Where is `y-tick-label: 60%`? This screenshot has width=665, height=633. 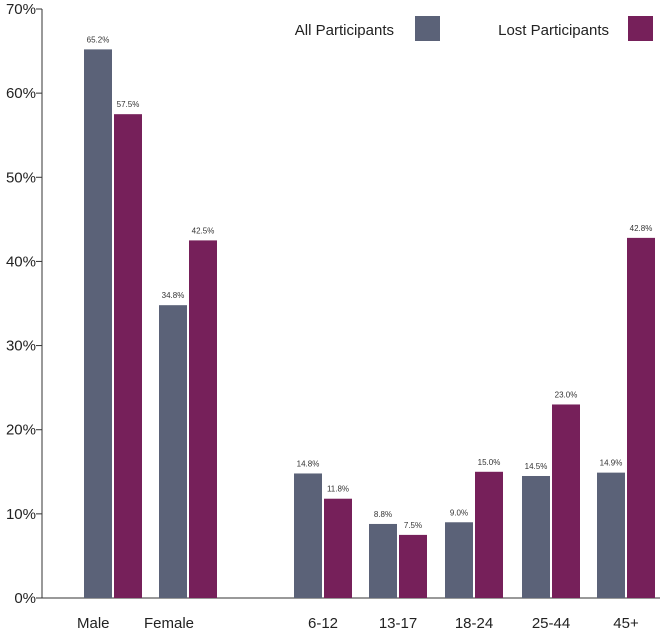 y-tick-label: 60% is located at coordinates (21, 93).